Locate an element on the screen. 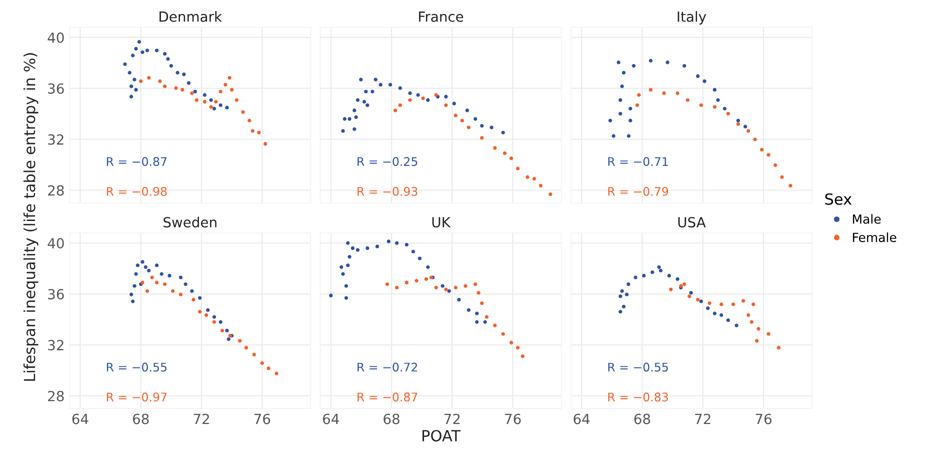 The height and width of the screenshot is (454, 928). annotation: R = −0.87 is located at coordinates (136, 161).